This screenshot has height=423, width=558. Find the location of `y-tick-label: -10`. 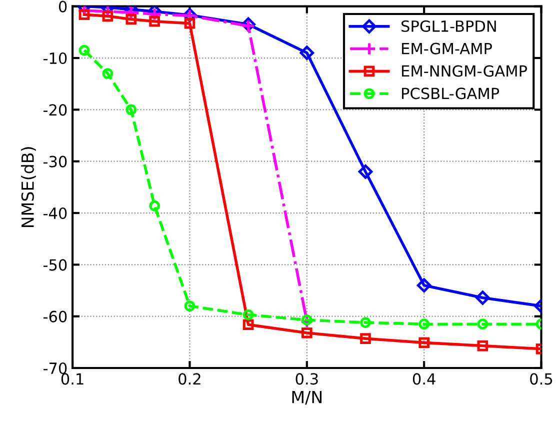

y-tick-label: -10 is located at coordinates (55, 58).